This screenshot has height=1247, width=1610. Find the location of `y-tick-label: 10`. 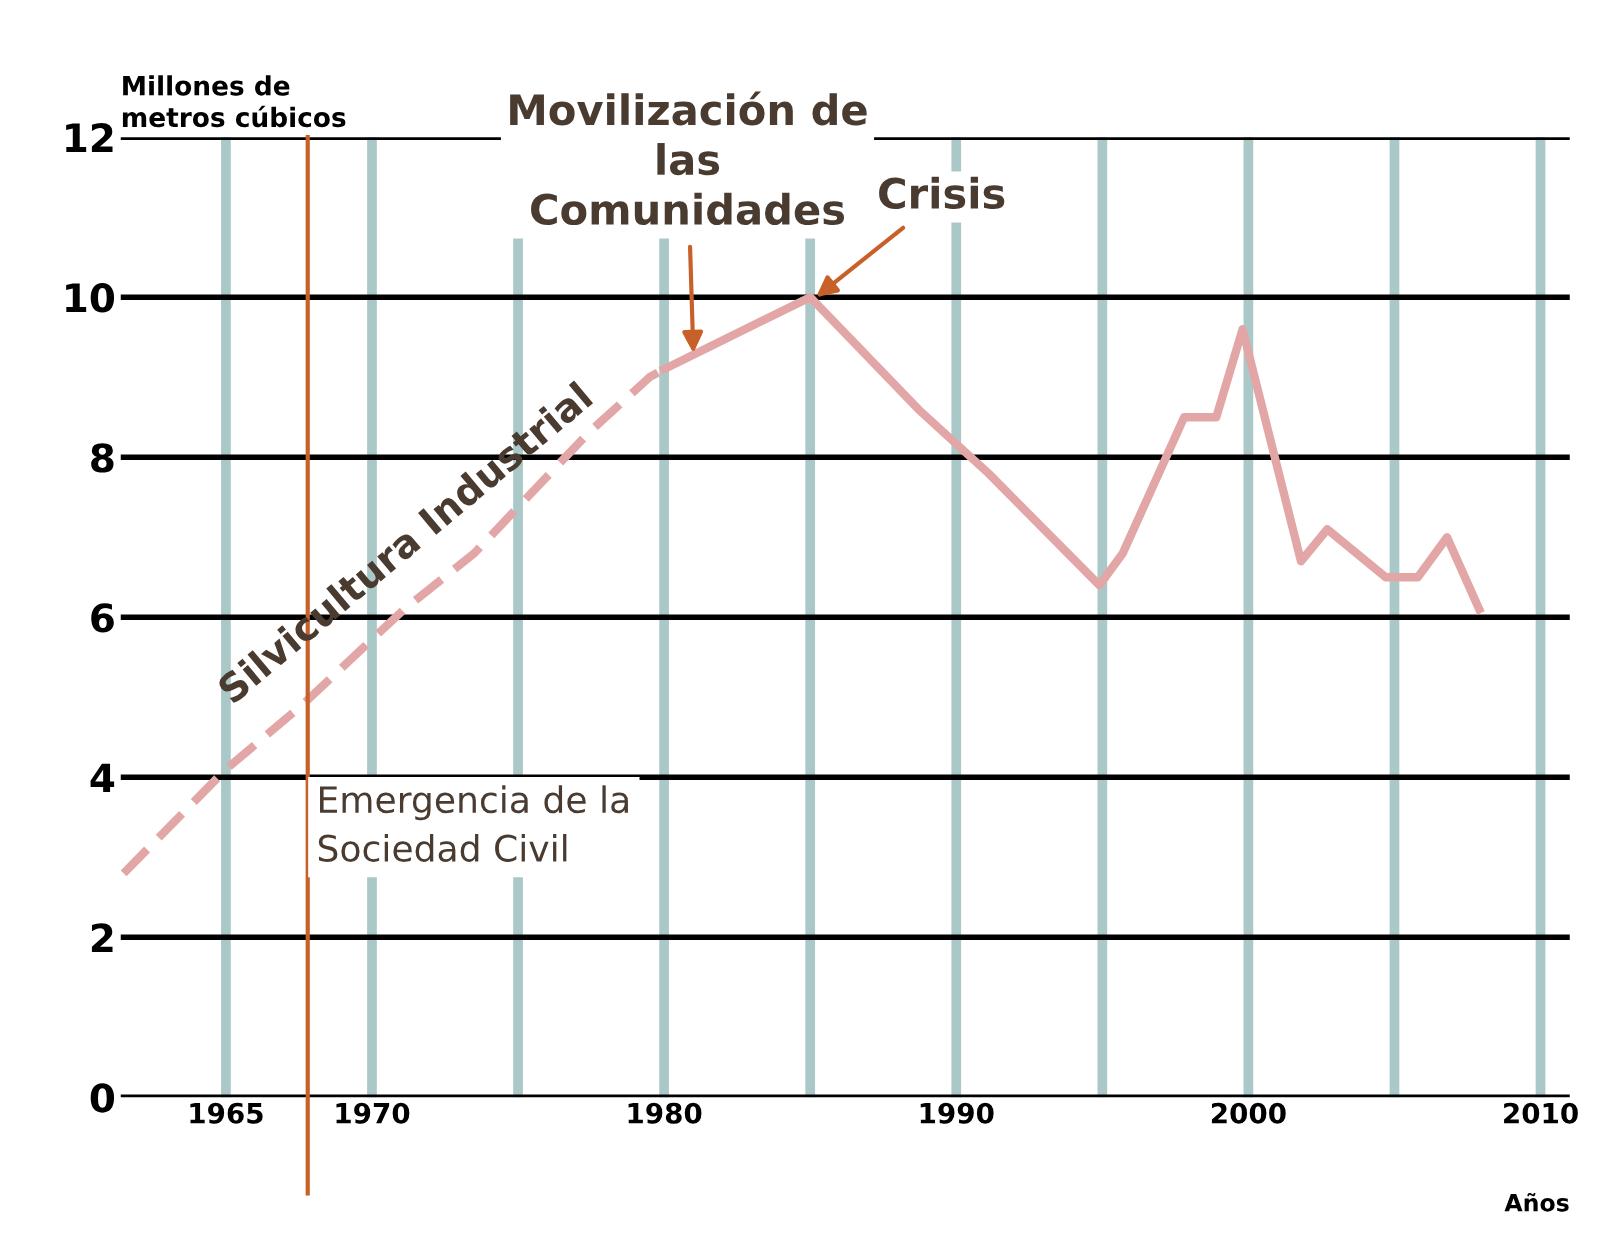

y-tick-label: 10 is located at coordinates (90, 298).